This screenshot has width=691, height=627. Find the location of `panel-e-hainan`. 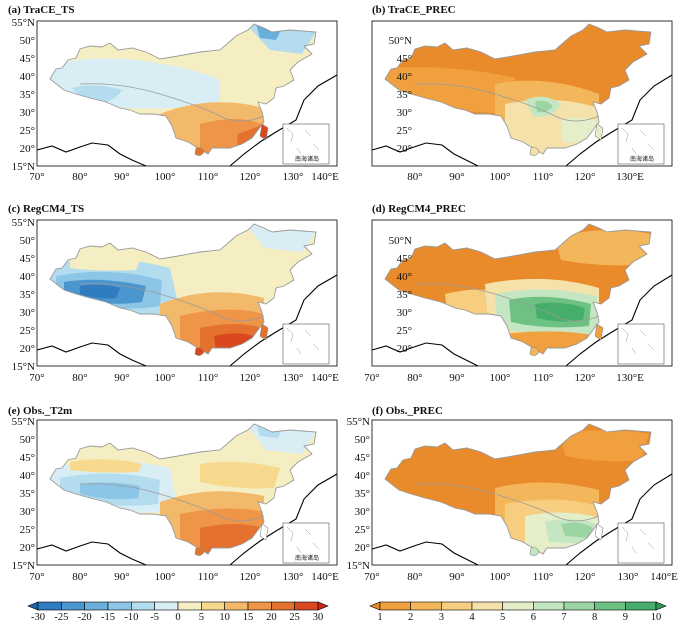

panel-e-hainan is located at coordinates (199, 551).